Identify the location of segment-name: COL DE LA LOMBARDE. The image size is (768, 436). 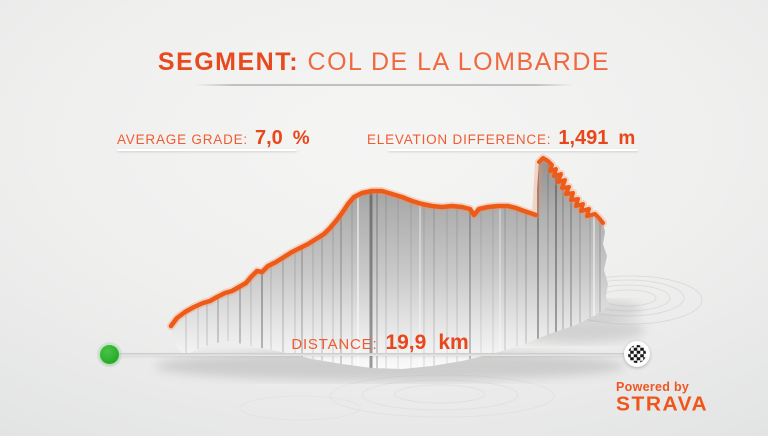
(459, 62).